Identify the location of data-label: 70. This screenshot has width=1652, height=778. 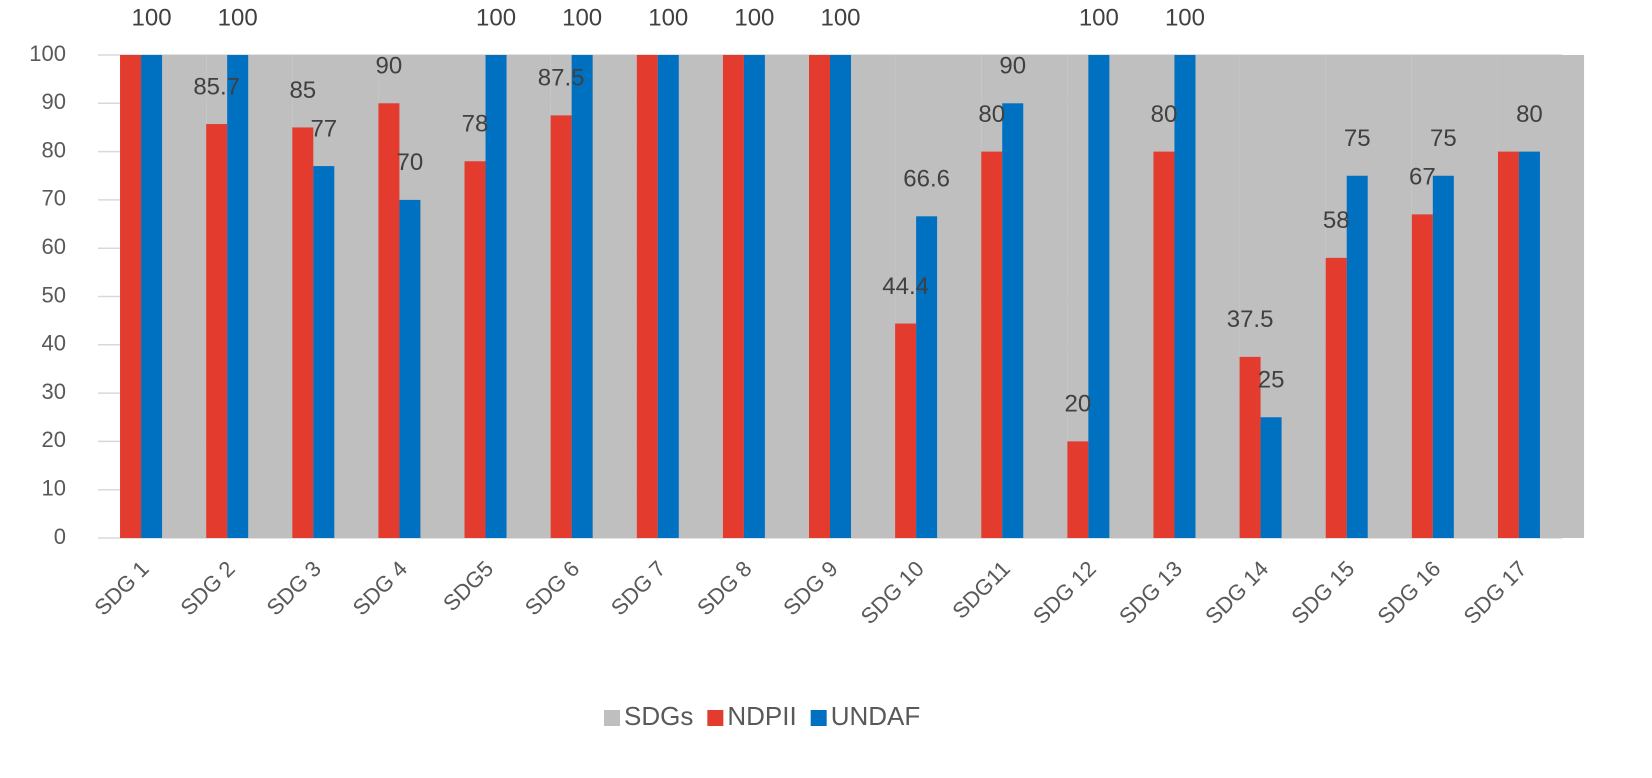
(410, 162).